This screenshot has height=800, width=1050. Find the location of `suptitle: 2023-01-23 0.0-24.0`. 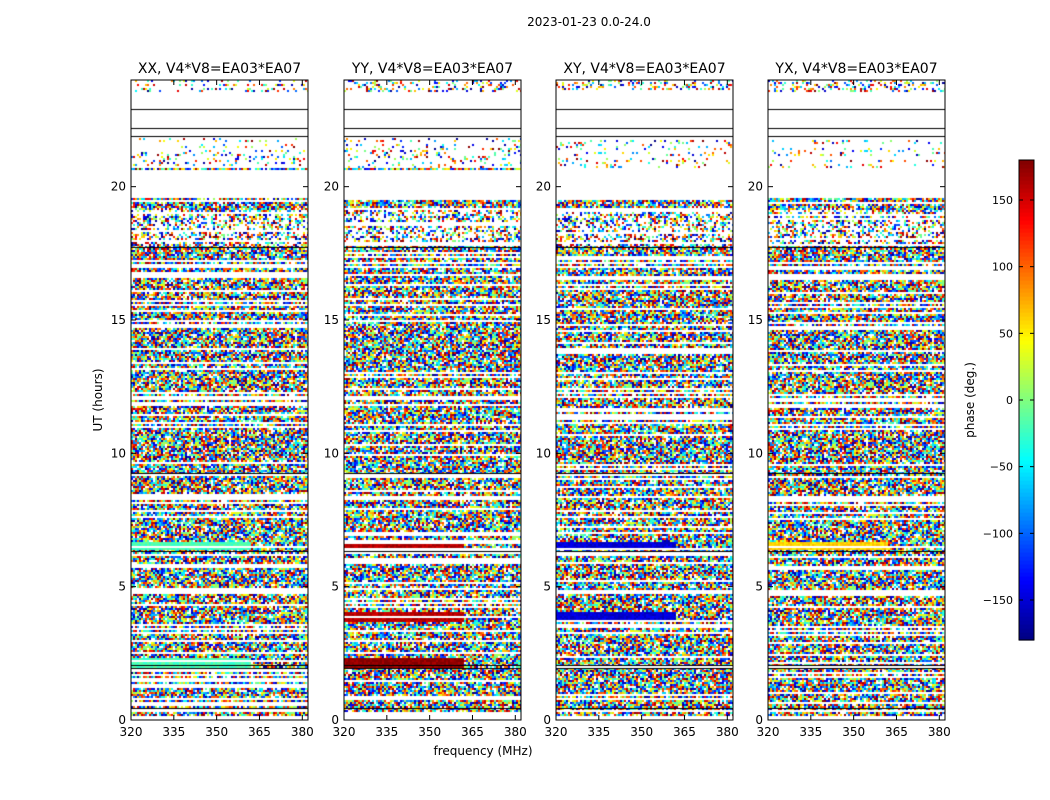

suptitle: 2023-01-23 0.0-24.0 is located at coordinates (589, 22).